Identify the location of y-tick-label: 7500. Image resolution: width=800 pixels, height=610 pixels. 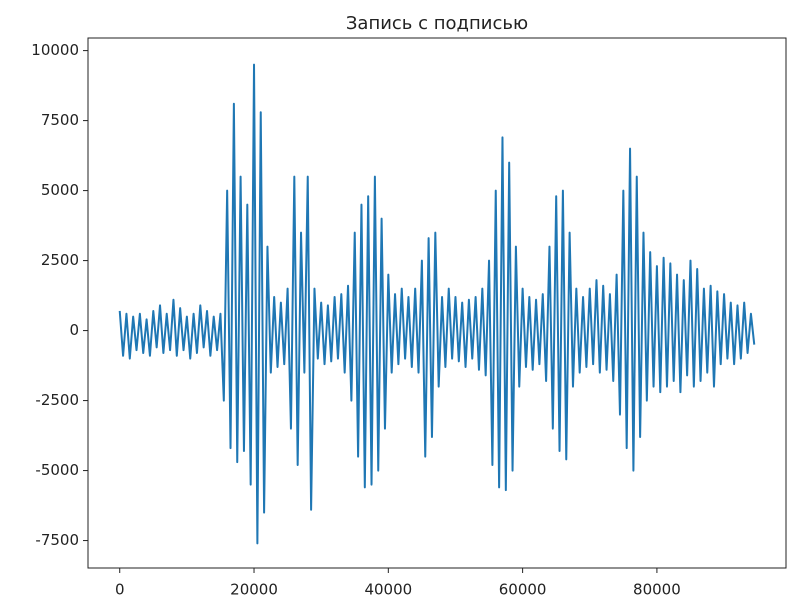
(60, 120).